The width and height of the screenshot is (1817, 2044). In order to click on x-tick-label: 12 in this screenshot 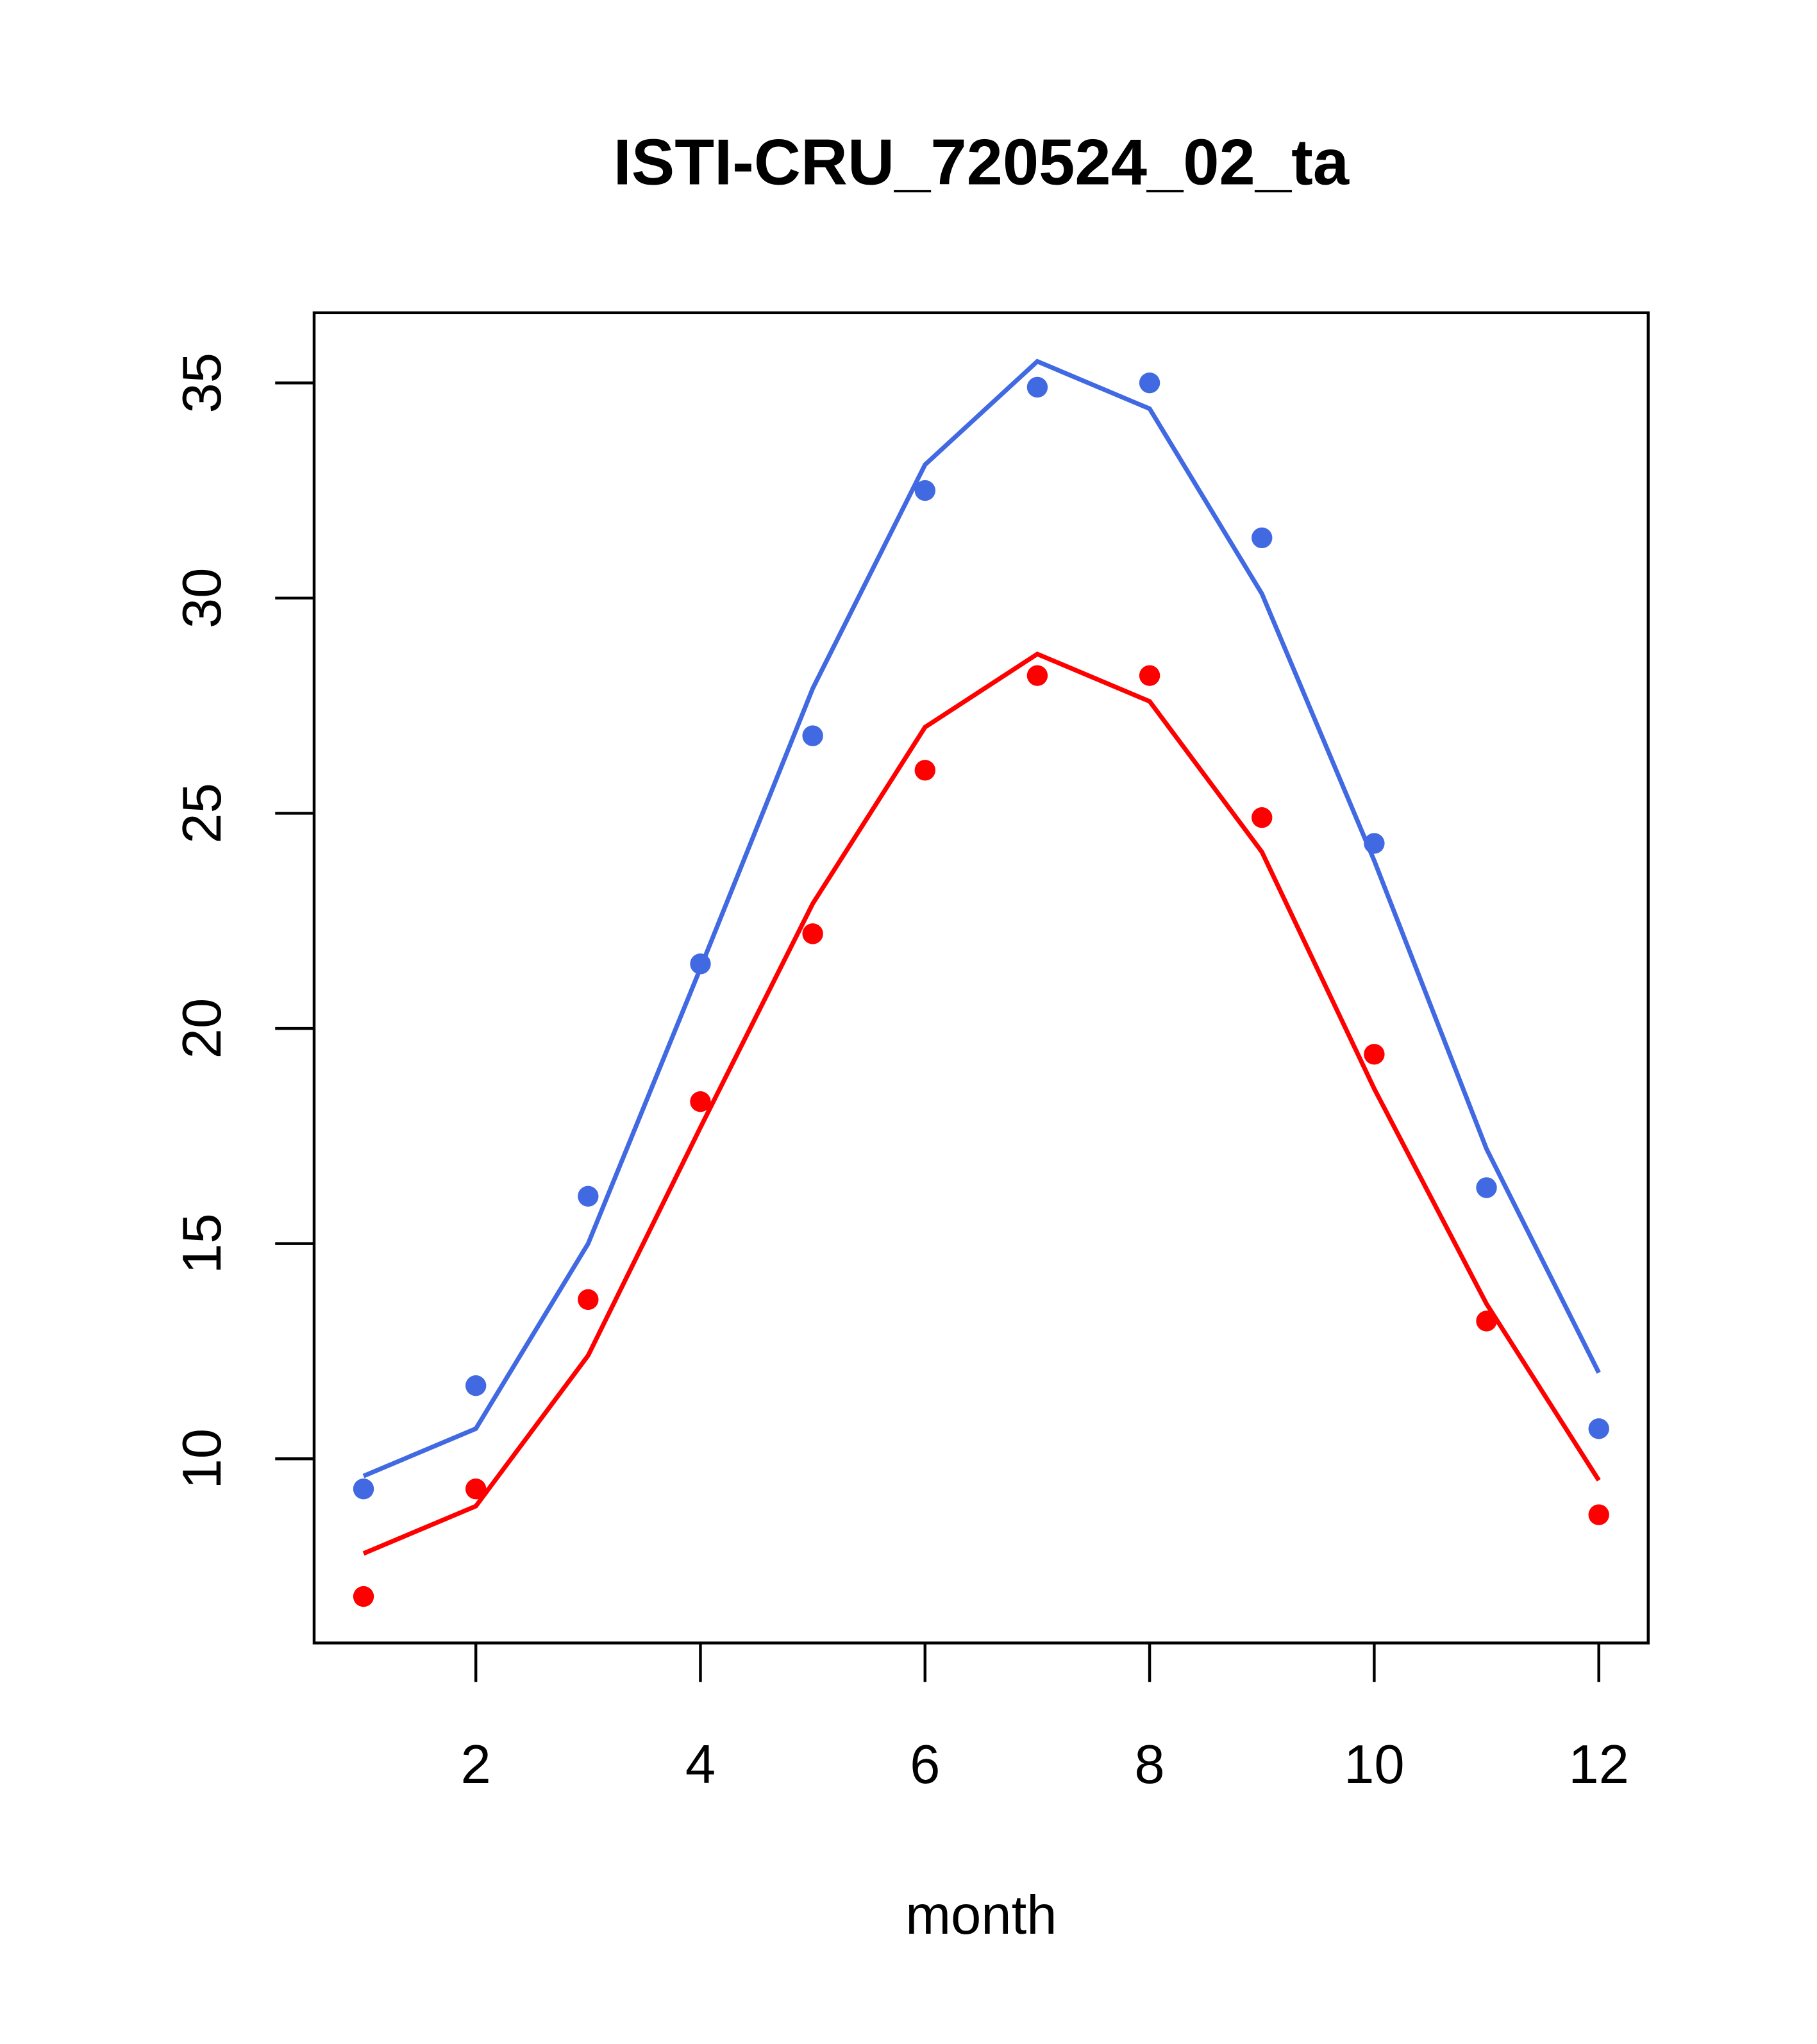, I will do `click(1598, 1764)`.